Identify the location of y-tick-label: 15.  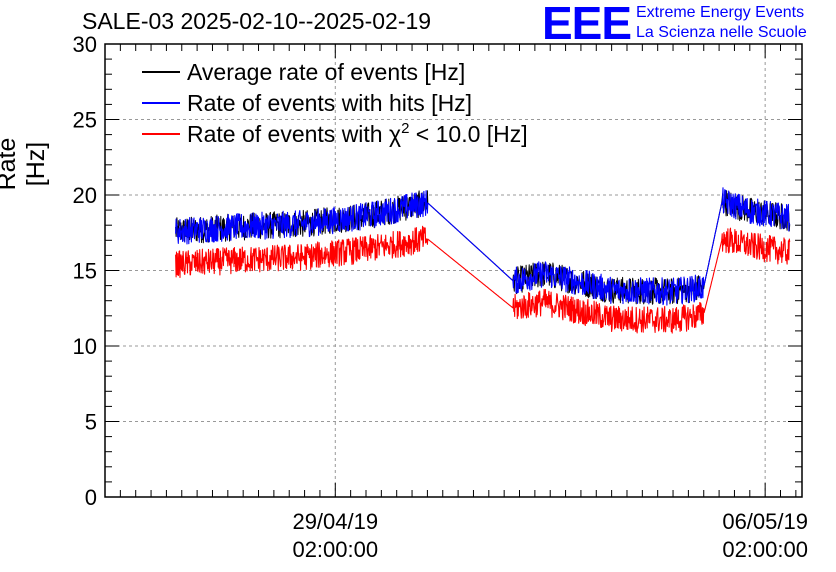
(85, 271).